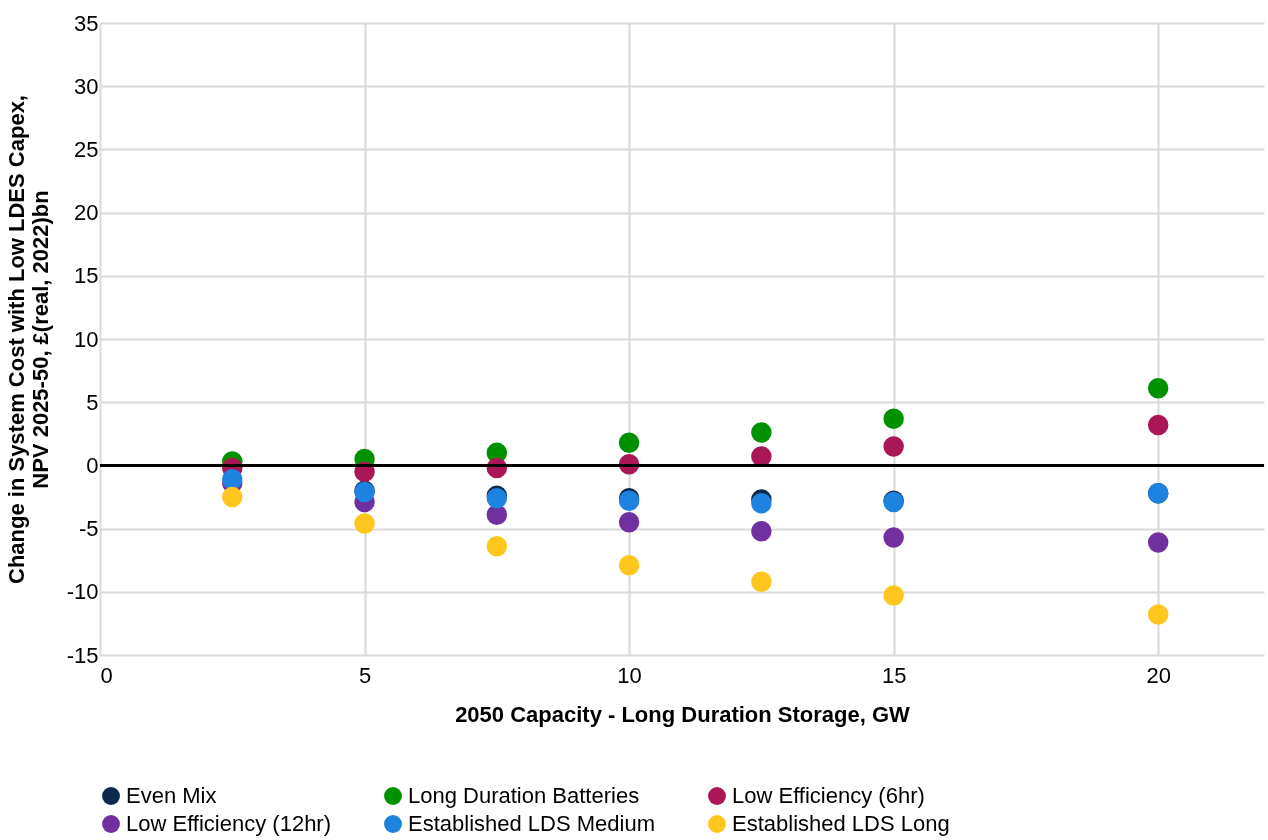  What do you see at coordinates (841, 823) in the screenshot?
I see `legend-label: Established LDS Long` at bounding box center [841, 823].